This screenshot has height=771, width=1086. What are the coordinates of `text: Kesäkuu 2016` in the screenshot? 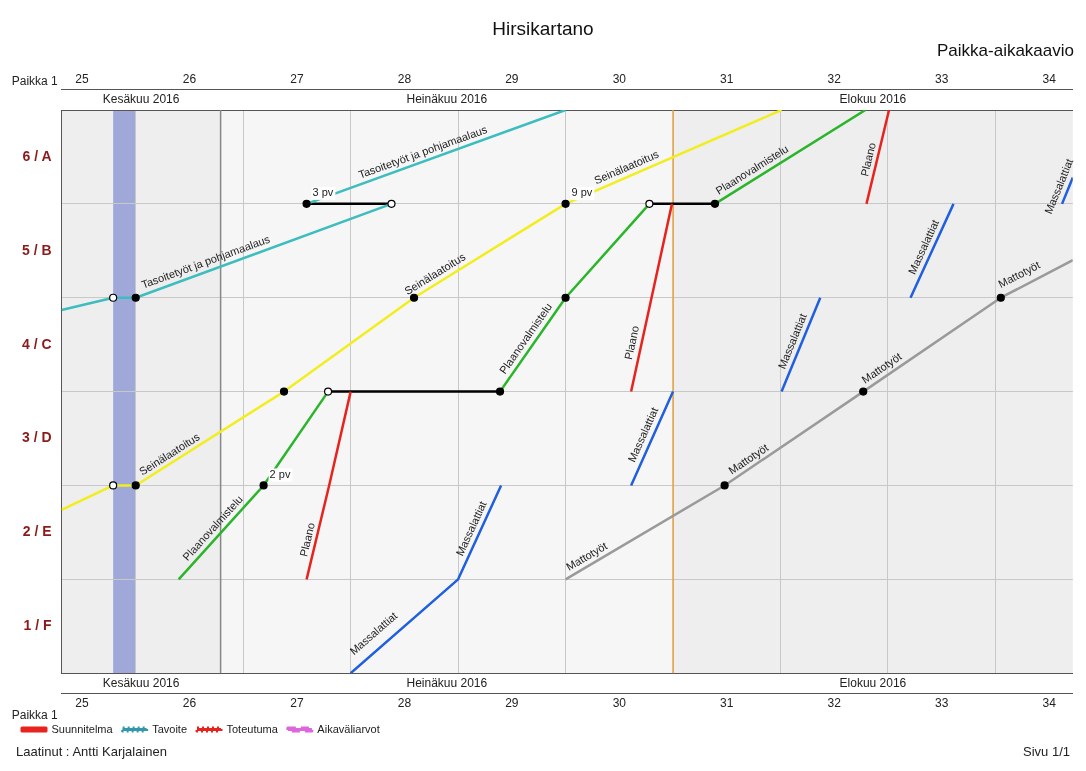 It's located at (141, 99).